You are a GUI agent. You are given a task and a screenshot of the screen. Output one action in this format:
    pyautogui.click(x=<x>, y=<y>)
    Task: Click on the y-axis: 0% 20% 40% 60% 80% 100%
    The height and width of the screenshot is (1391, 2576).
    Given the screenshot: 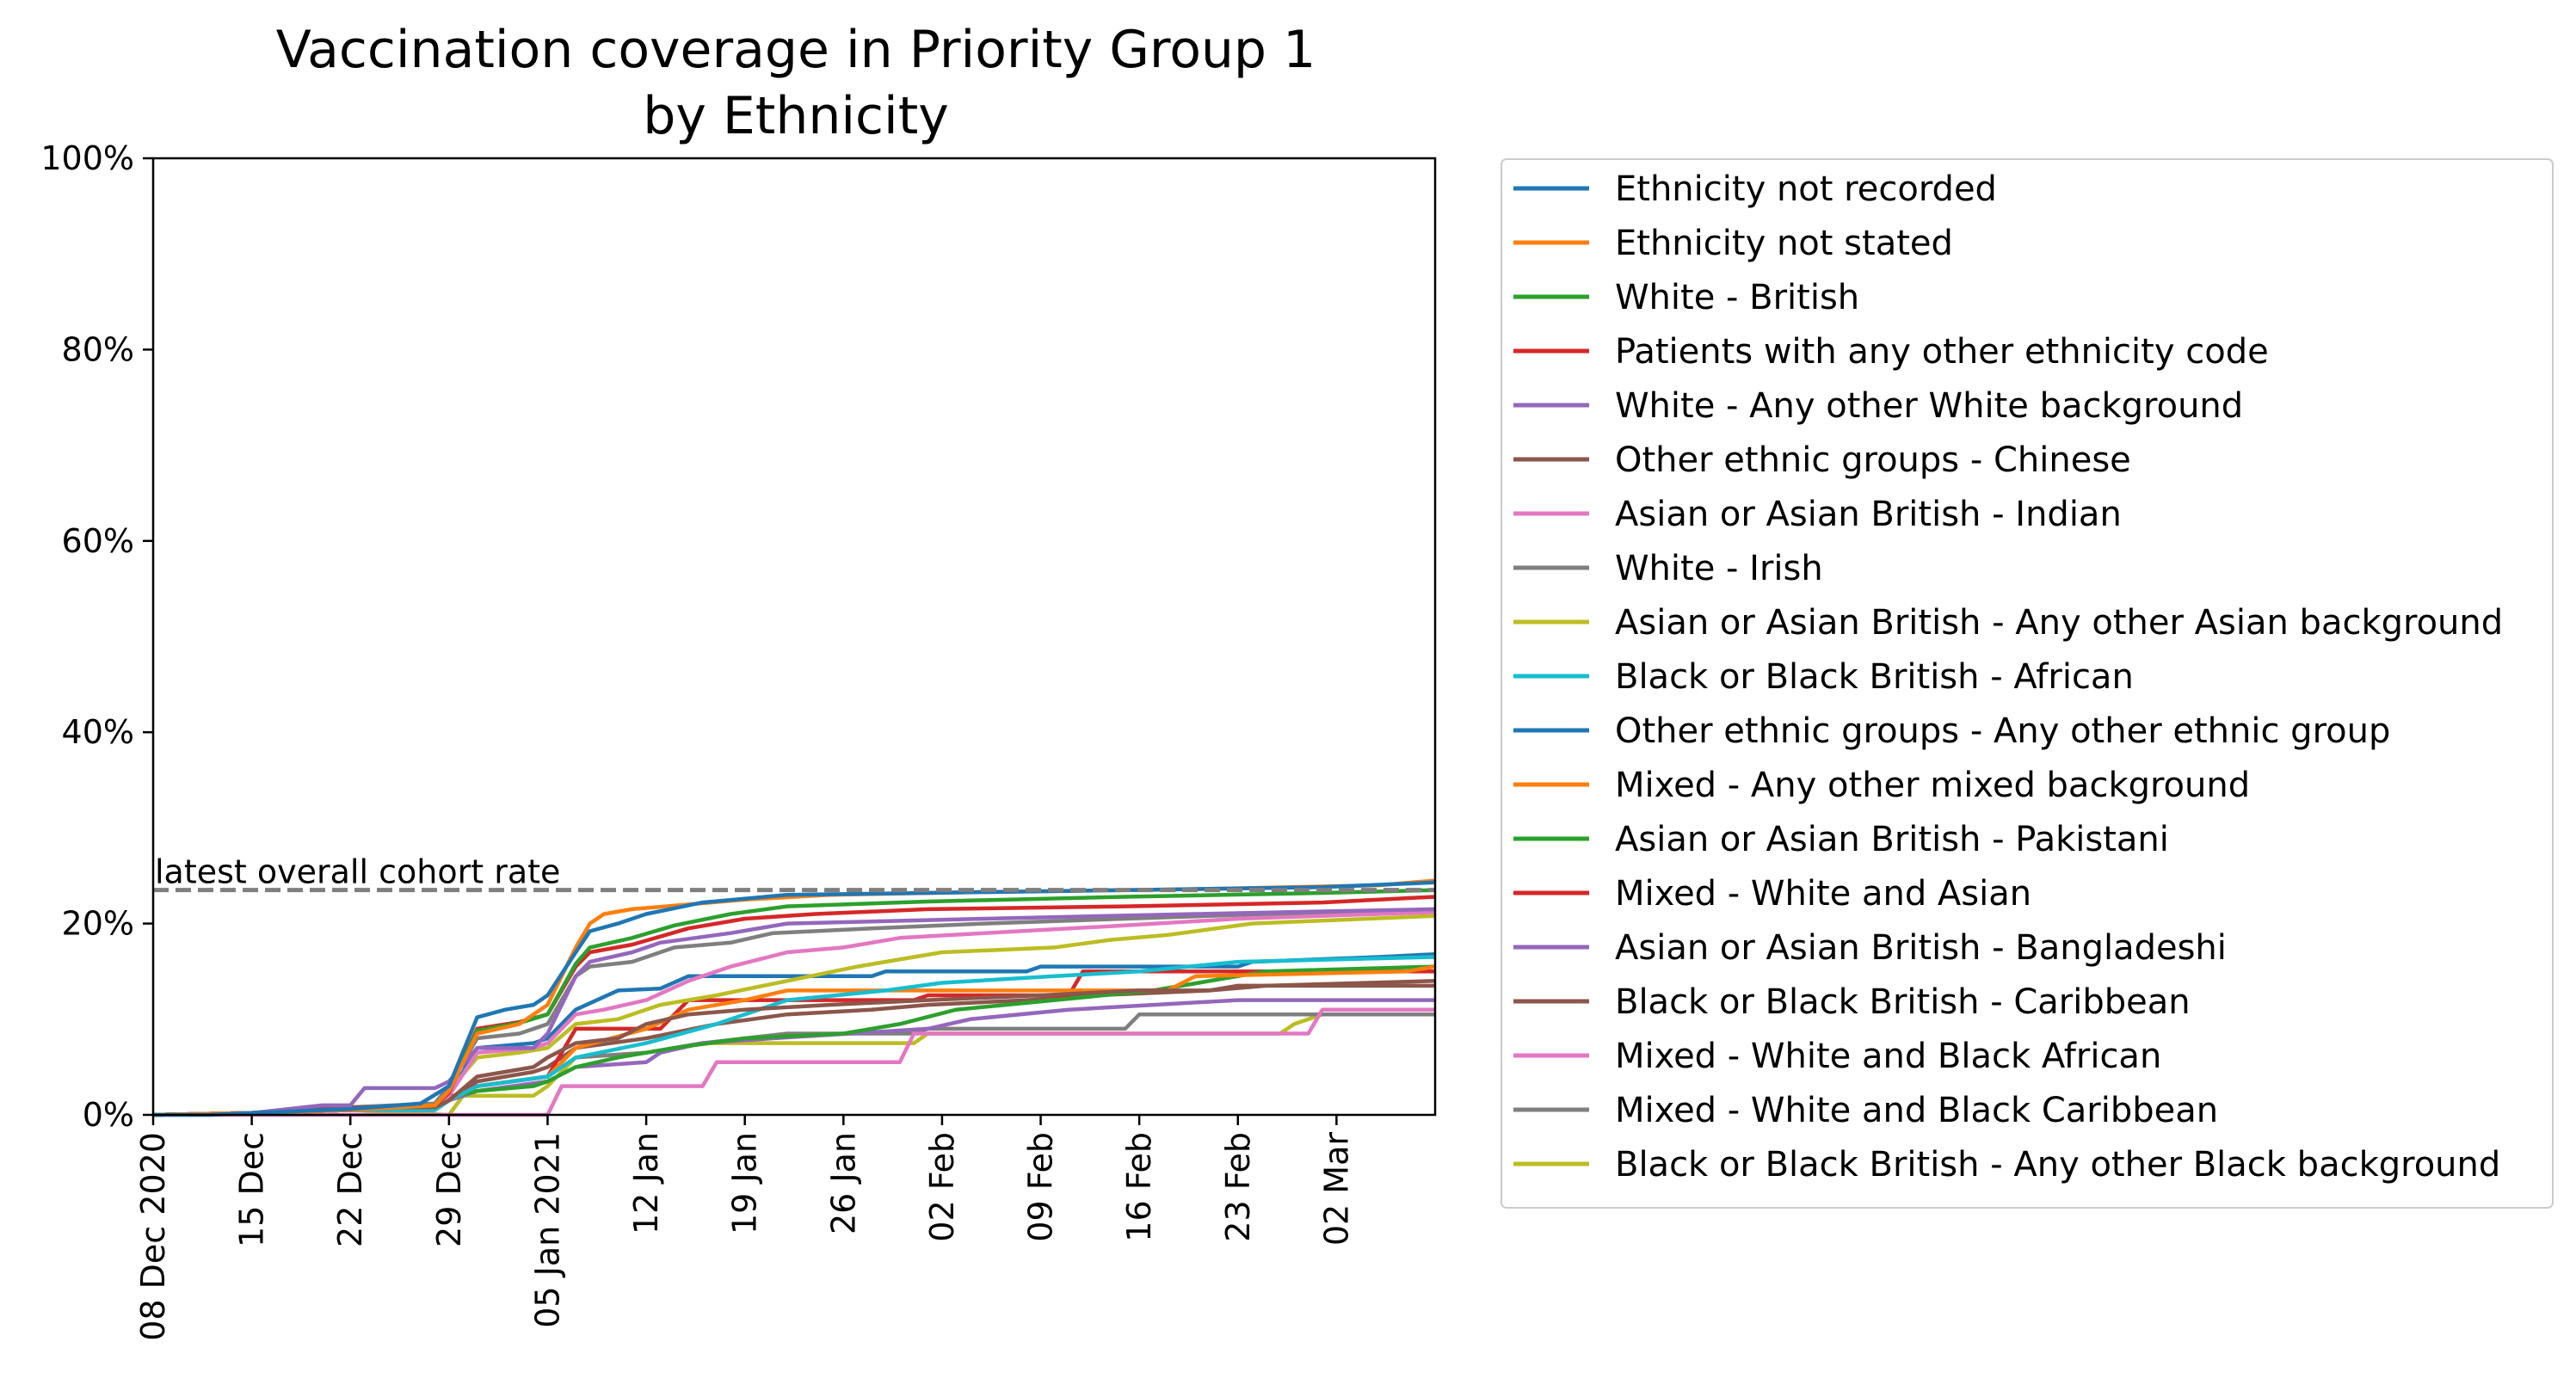 What is the action you would take?
    pyautogui.click(x=96, y=637)
    